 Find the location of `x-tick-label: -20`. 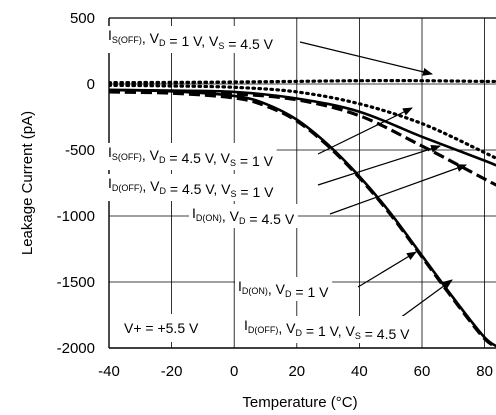

x-tick-label: -20 is located at coordinates (172, 371).